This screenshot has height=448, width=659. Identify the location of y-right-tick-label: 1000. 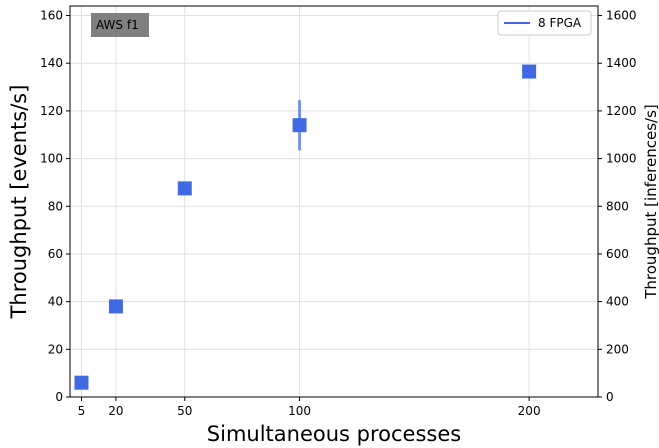
(621, 159).